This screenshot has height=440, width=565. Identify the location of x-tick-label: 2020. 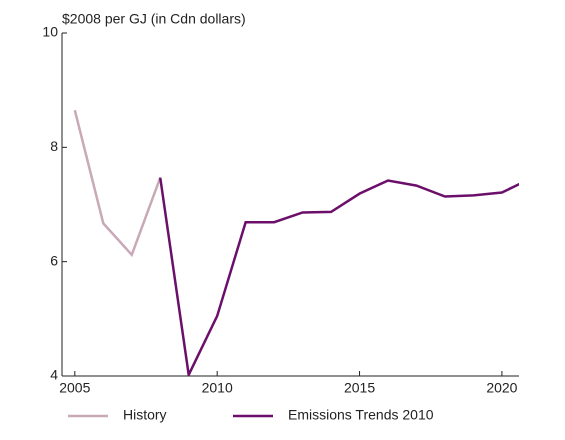
(501, 388).